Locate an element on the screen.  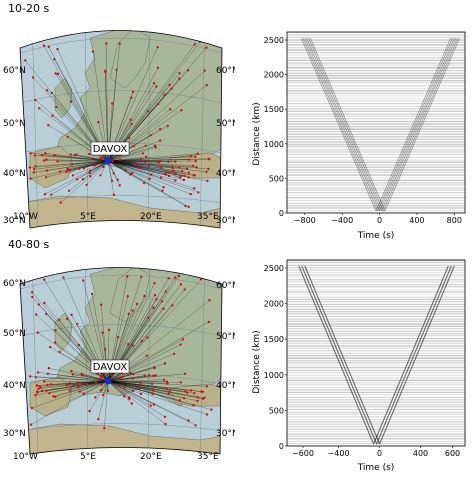
lat-label-right-50: 50°N is located at coordinates (225, 337).